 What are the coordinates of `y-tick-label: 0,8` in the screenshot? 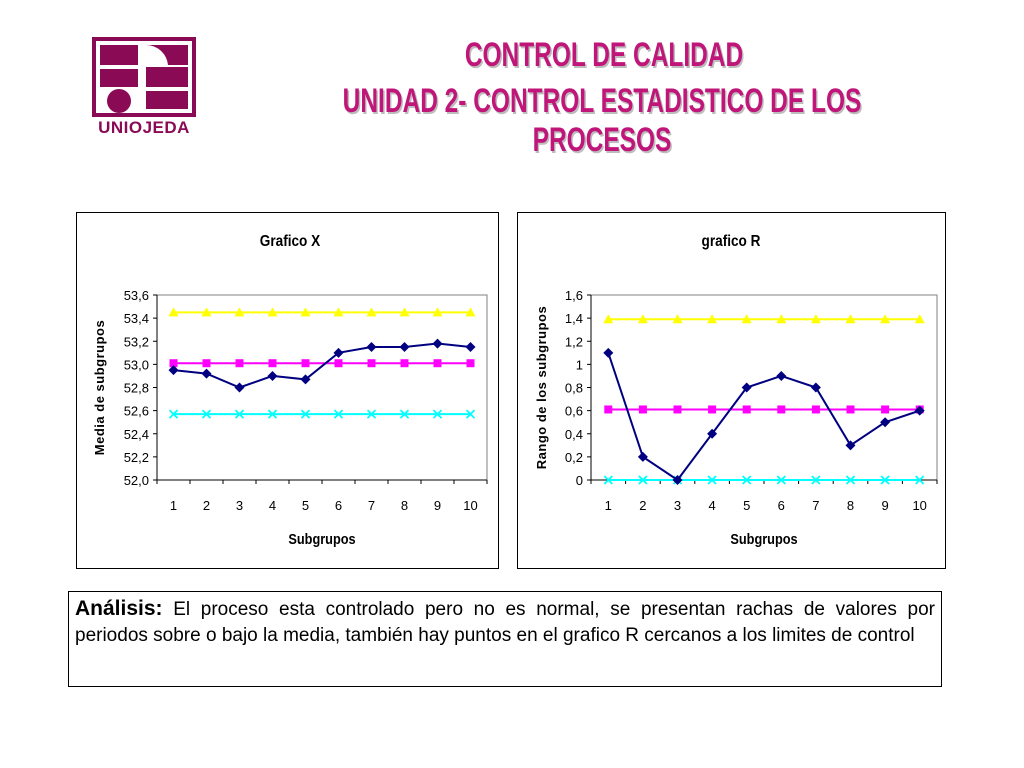 It's located at (574, 388).